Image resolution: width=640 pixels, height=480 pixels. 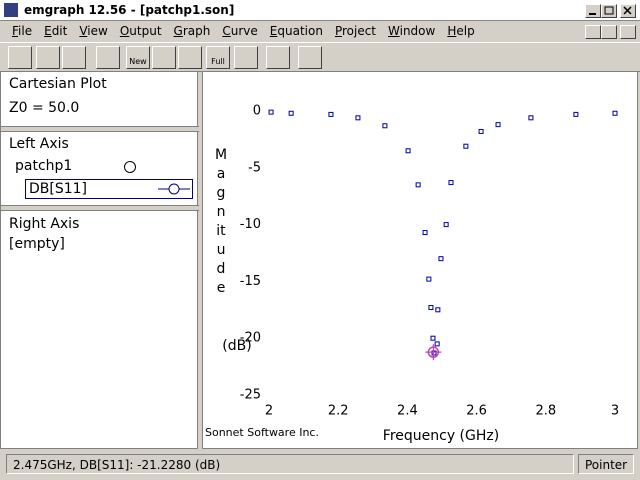 What do you see at coordinates (130, 167) in the screenshot?
I see `file-symbol` at bounding box center [130, 167].